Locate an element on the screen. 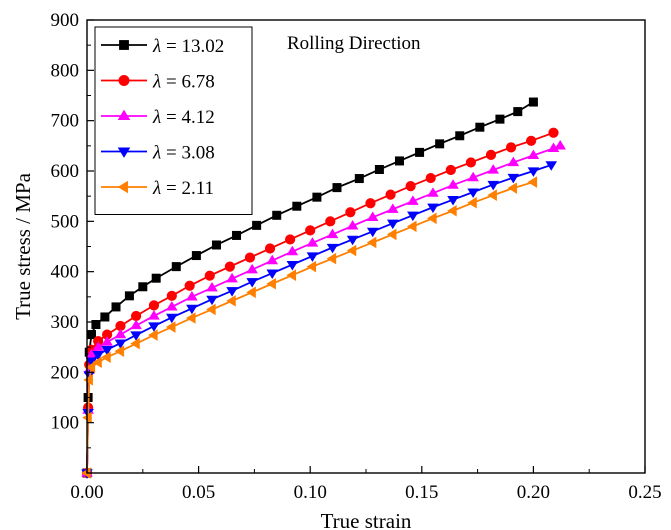 The height and width of the screenshot is (530, 671). legend-label: λ = 13.02 is located at coordinates (188, 46).